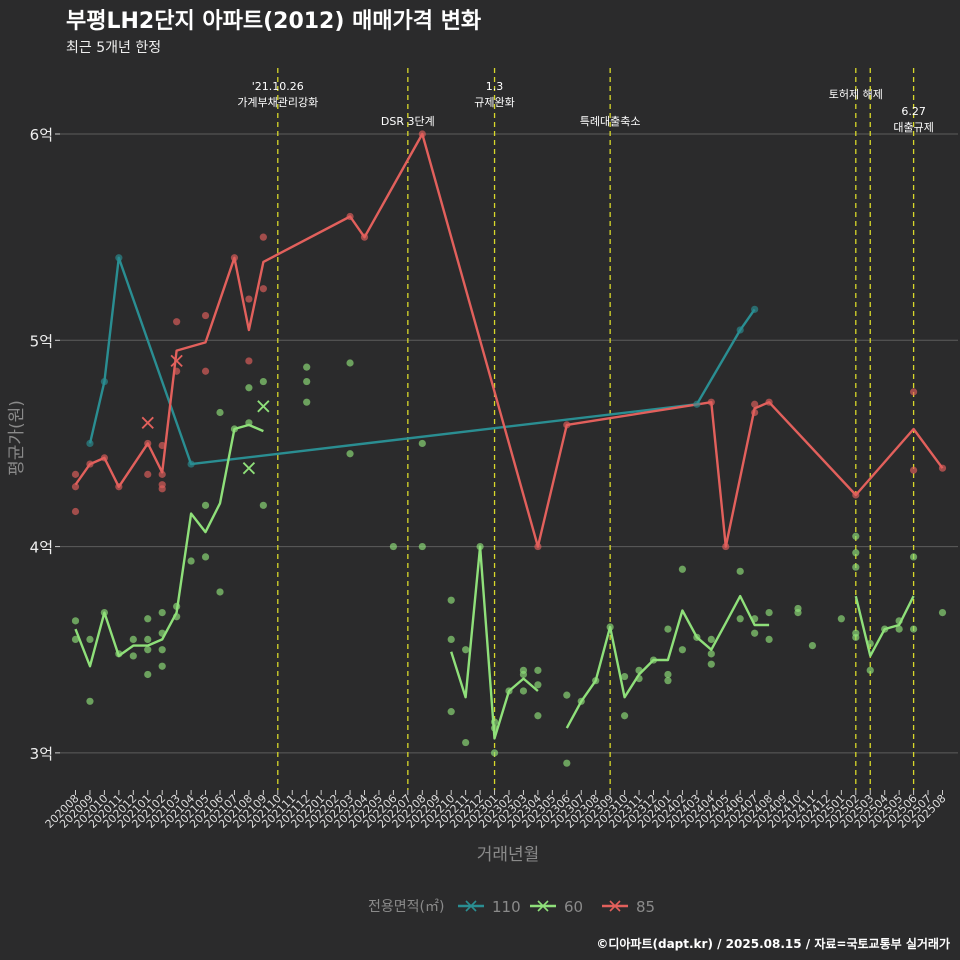  I want to click on event-label: 가계부채관리강화, so click(277, 102).